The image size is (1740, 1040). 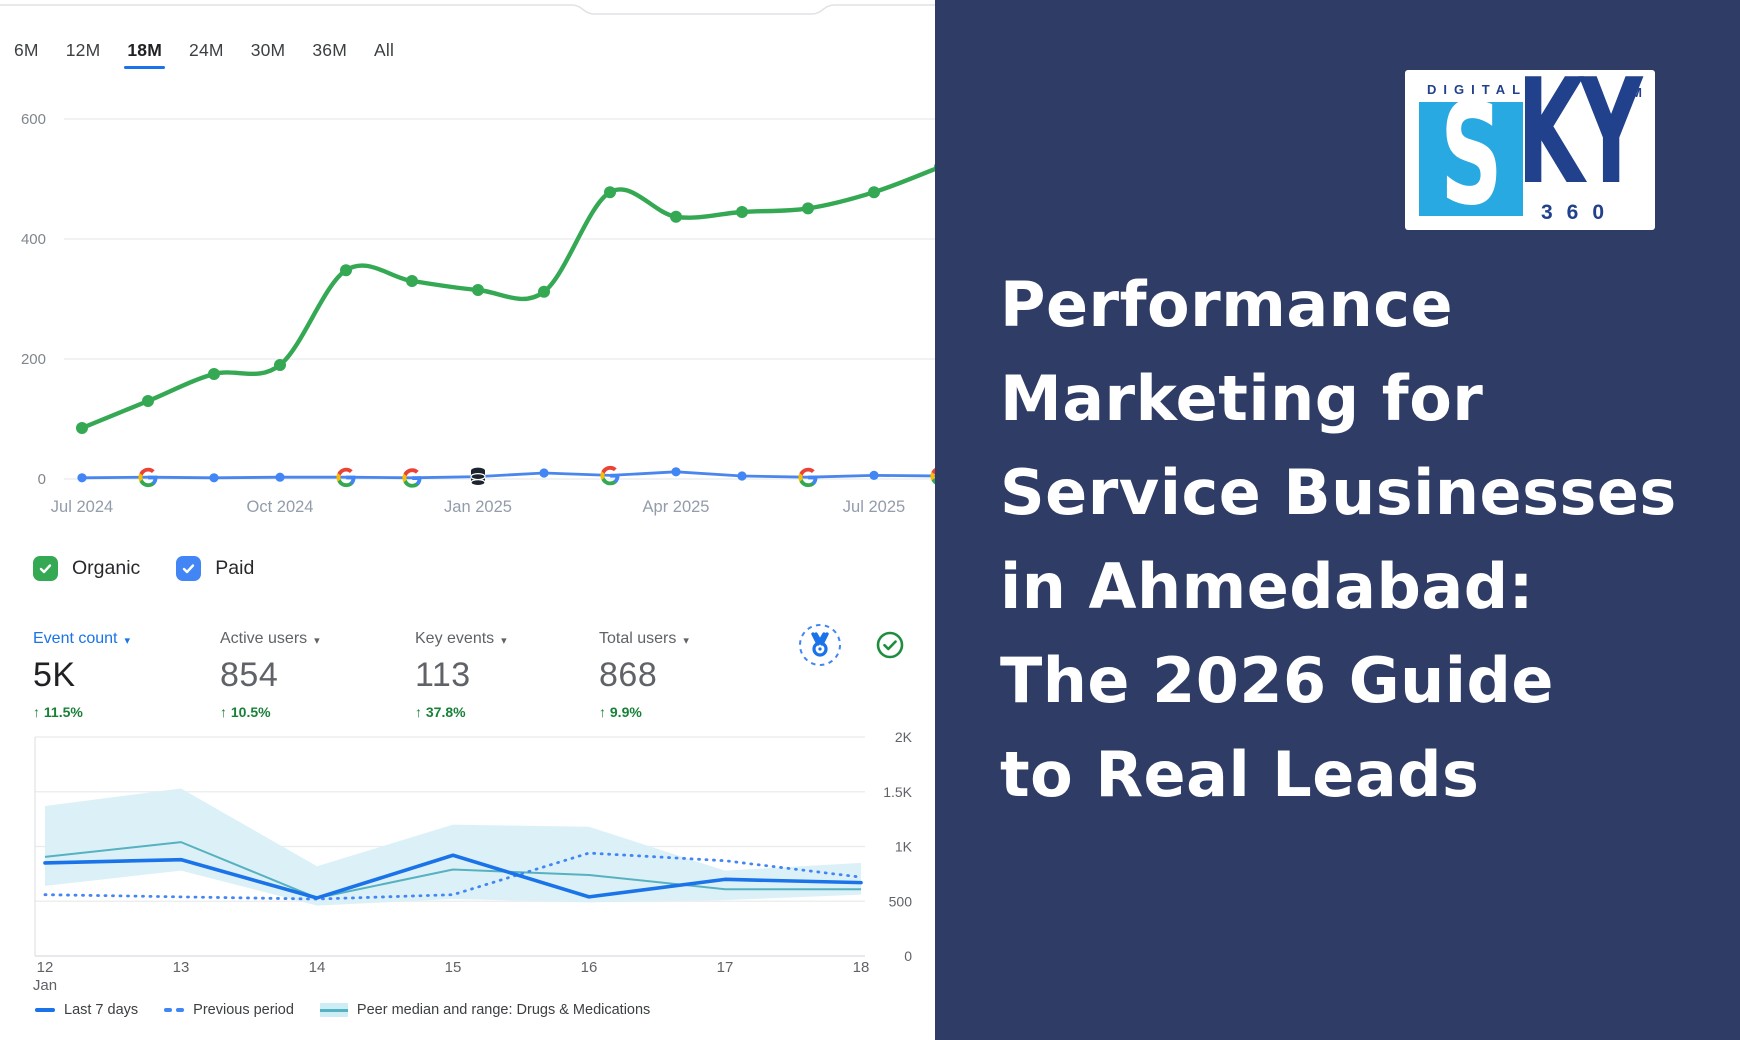 What do you see at coordinates (33, 239) in the screenshot?
I see `svg-text: 400` at bounding box center [33, 239].